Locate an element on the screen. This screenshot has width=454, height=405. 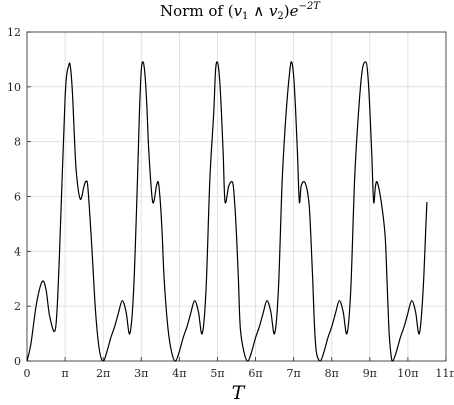
y-tick-label: 8 is located at coordinates (17, 142).